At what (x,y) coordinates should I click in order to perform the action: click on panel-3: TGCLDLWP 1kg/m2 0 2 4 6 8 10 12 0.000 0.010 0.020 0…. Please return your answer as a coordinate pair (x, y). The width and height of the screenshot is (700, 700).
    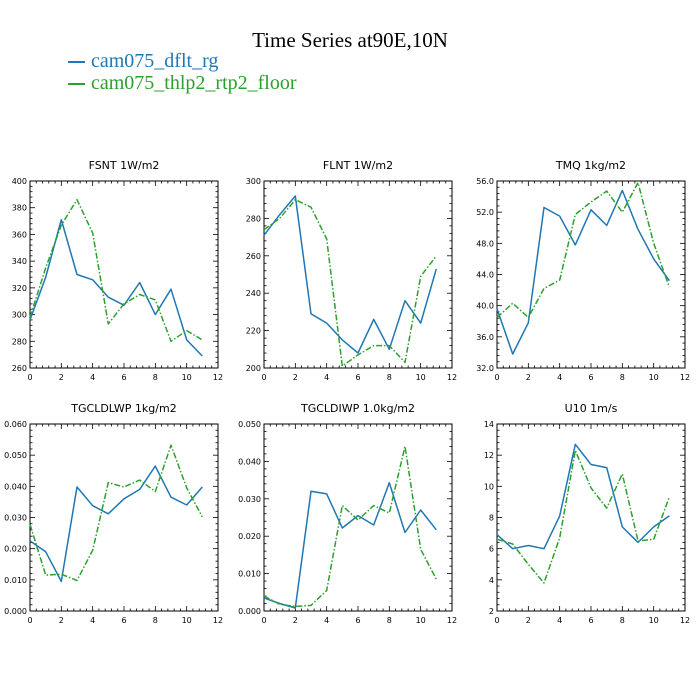
    Looking at the image, I should click on (113, 513).